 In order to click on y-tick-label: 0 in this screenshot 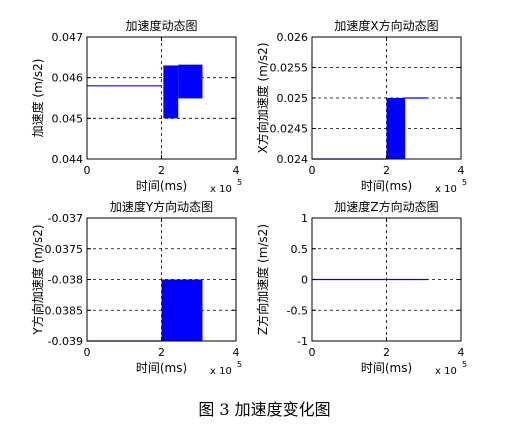, I will do `click(304, 280)`.